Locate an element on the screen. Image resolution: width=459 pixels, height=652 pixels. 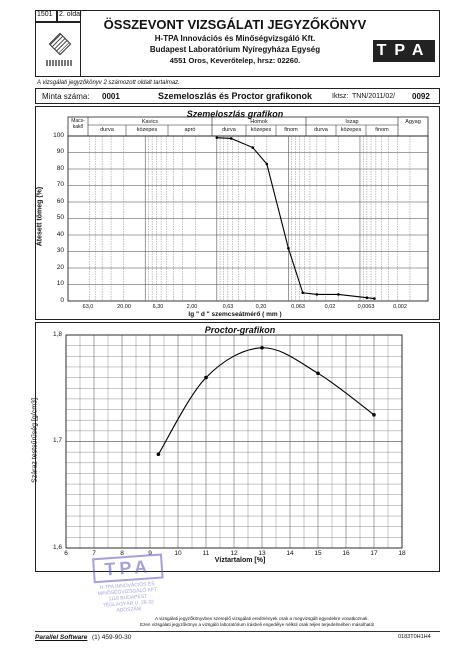
sample-number: 0001 is located at coordinates (111, 96).